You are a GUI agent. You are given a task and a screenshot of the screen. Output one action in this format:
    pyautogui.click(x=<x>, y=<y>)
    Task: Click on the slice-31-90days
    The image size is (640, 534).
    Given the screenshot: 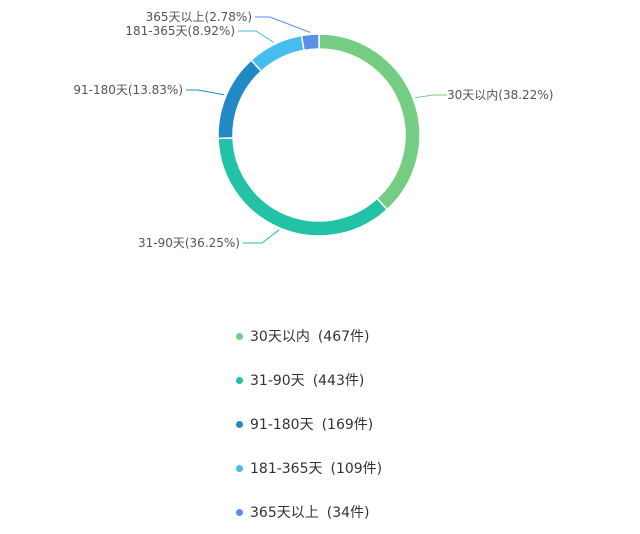 What is the action you would take?
    pyautogui.click(x=303, y=187)
    